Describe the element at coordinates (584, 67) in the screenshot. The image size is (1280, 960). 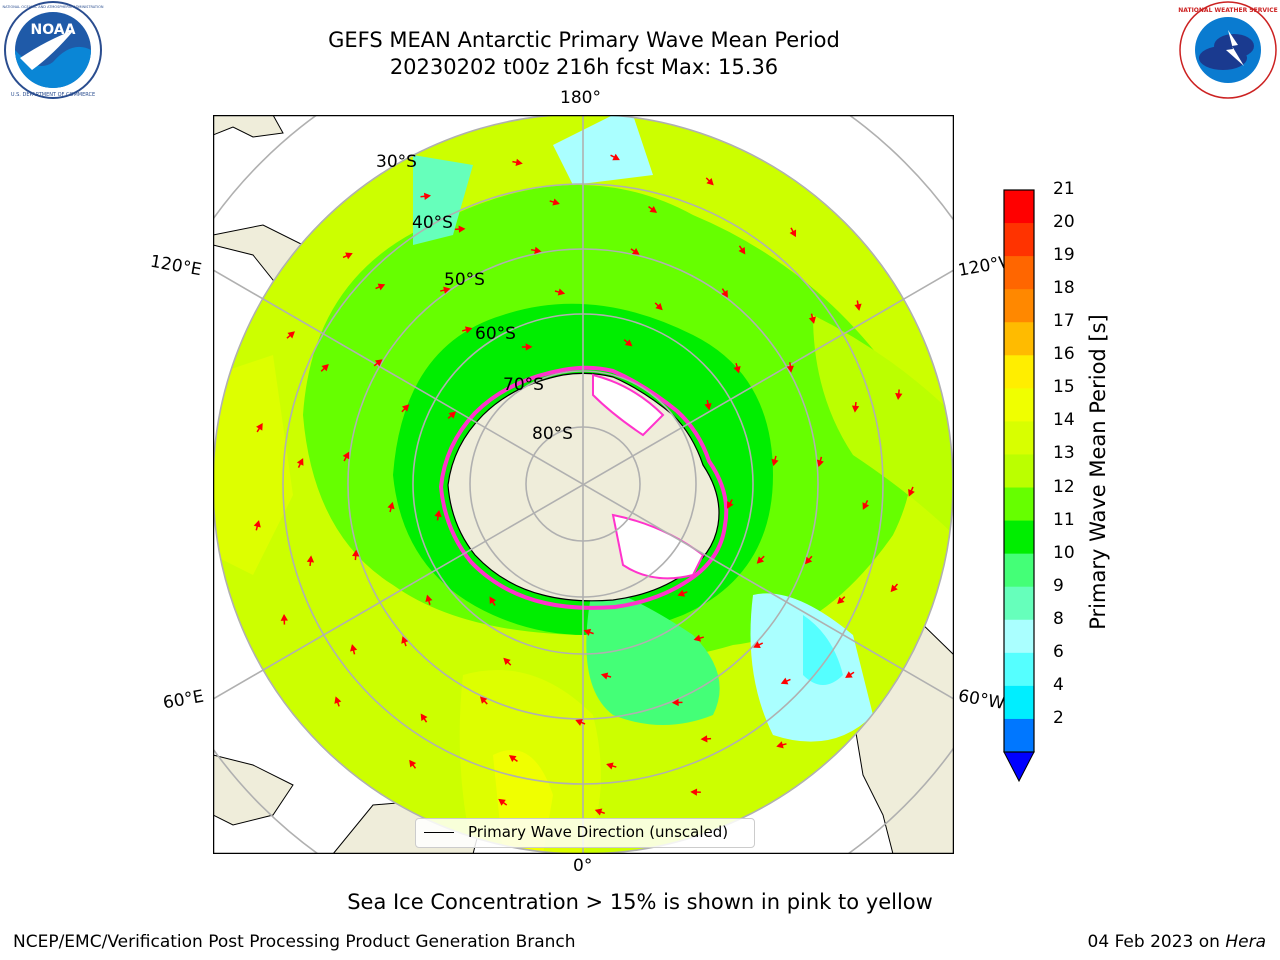
I see `chart-subtitle: 20230202 t00z 216h fcst Max: 15.36` at that location.